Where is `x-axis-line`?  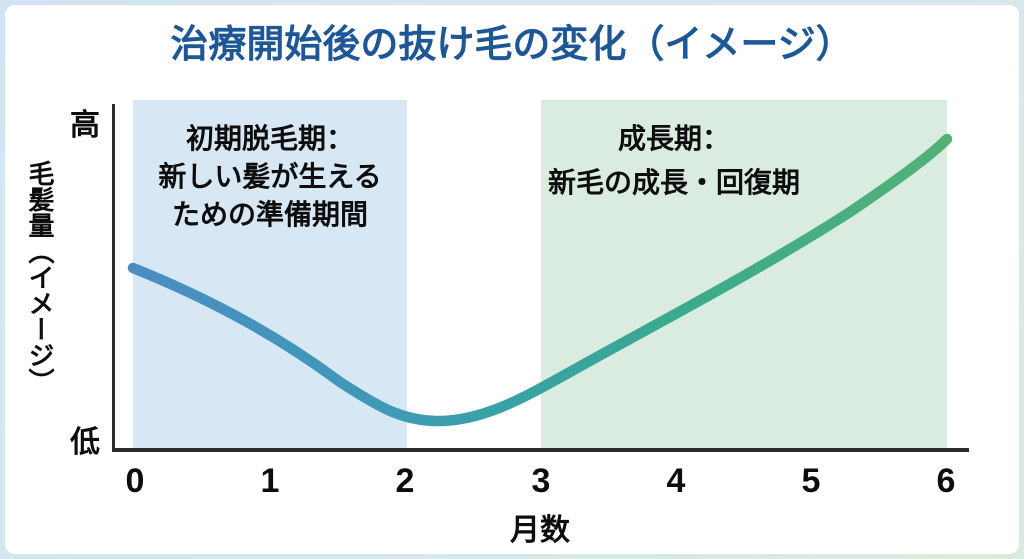 x-axis-line is located at coordinates (540, 450).